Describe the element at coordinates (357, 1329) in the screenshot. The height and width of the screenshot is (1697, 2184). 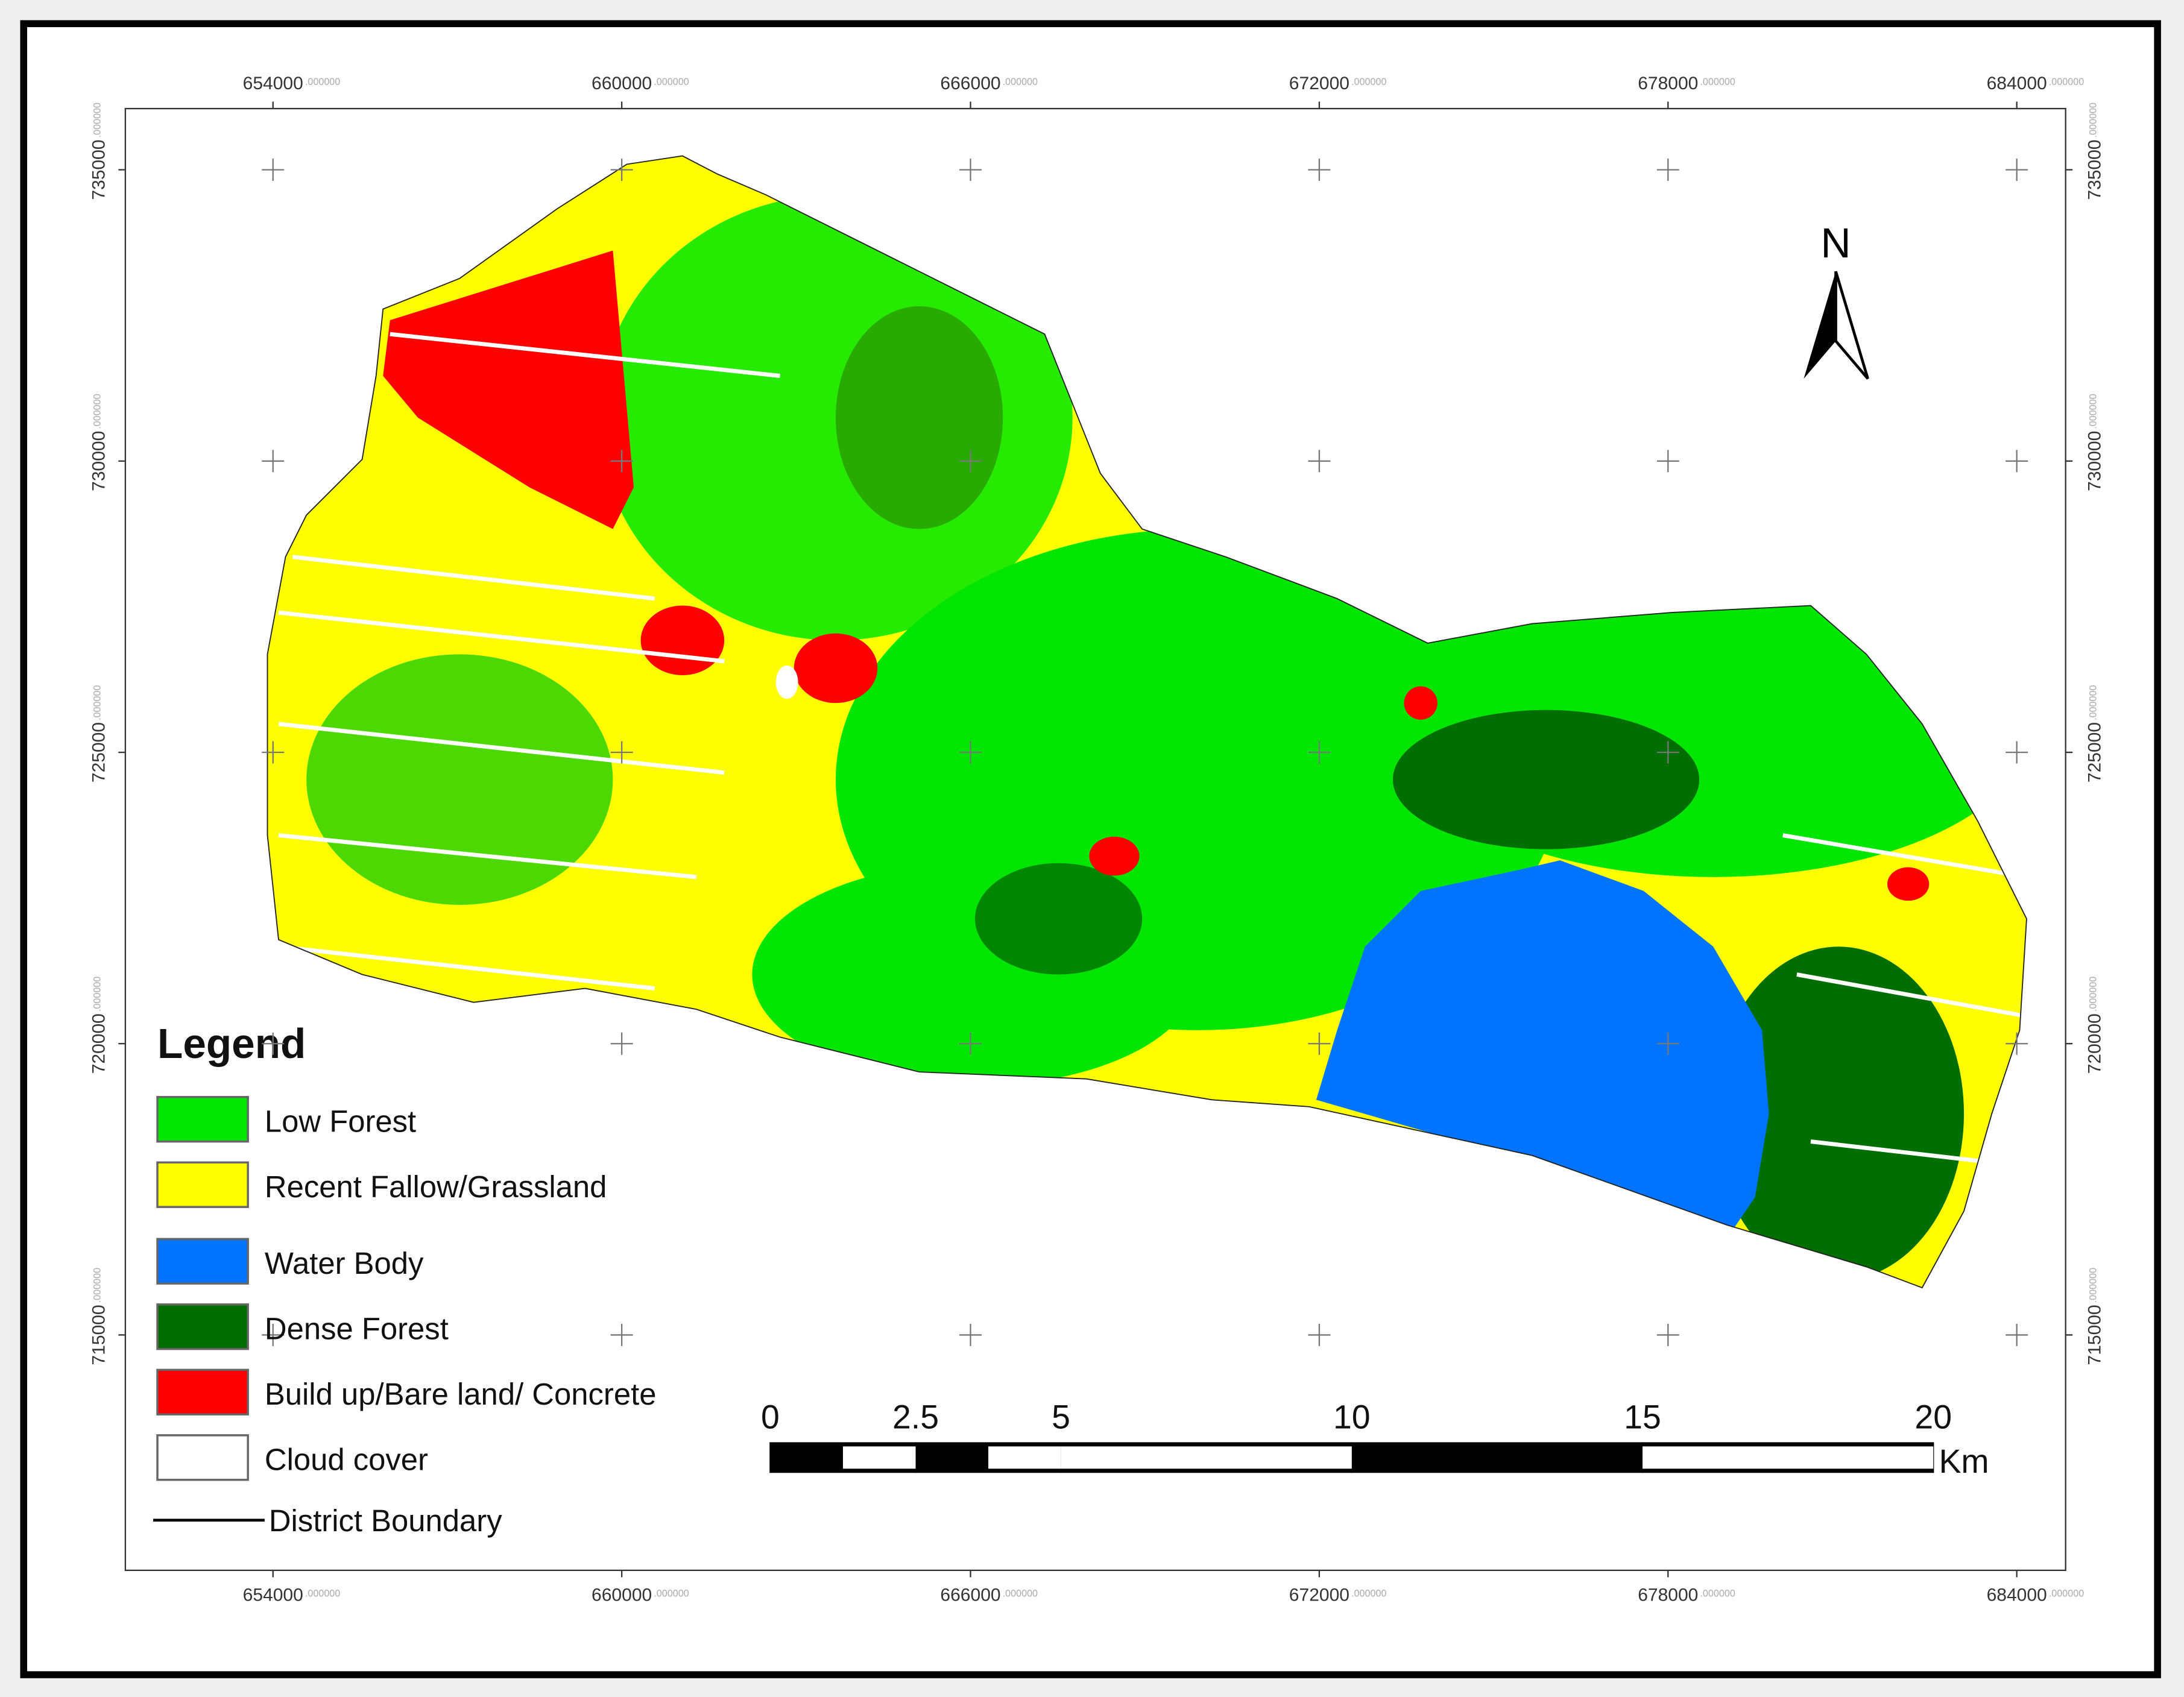
I see `legend-label: Dense Forest` at that location.